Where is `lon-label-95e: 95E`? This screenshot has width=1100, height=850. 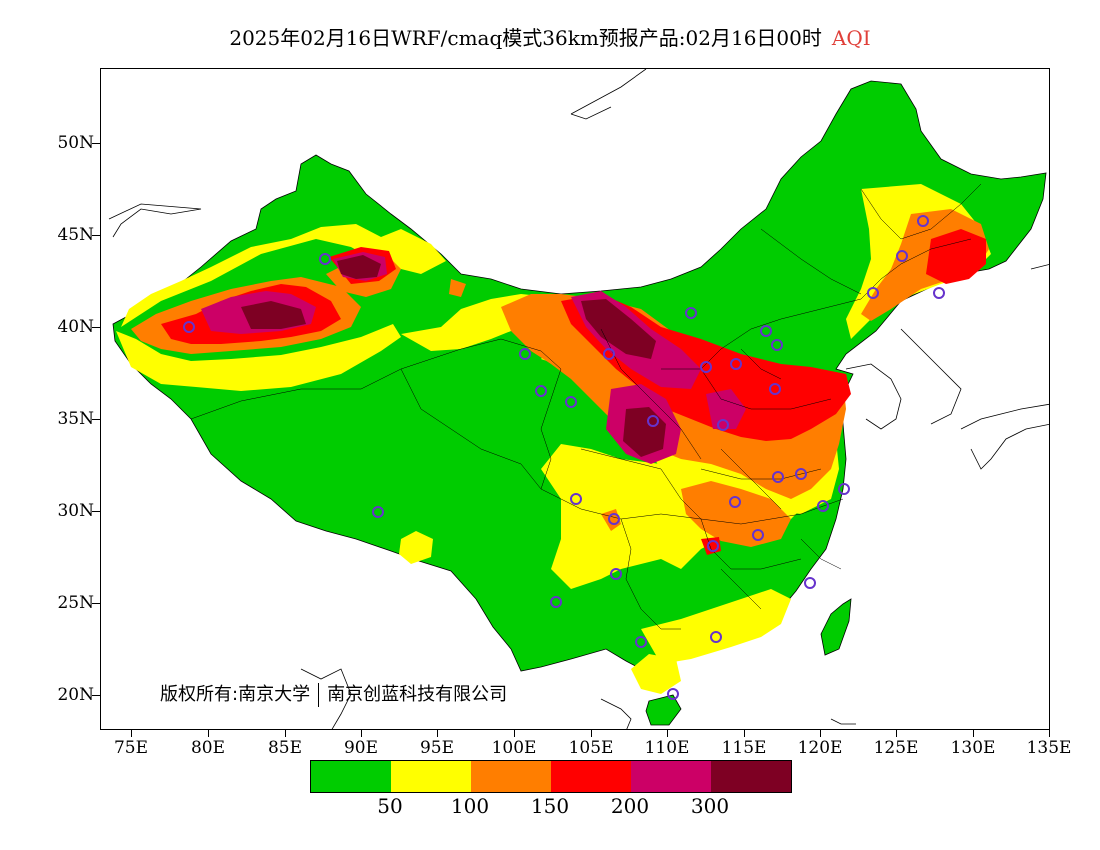
lon-label-95e: 95E is located at coordinates (437, 748).